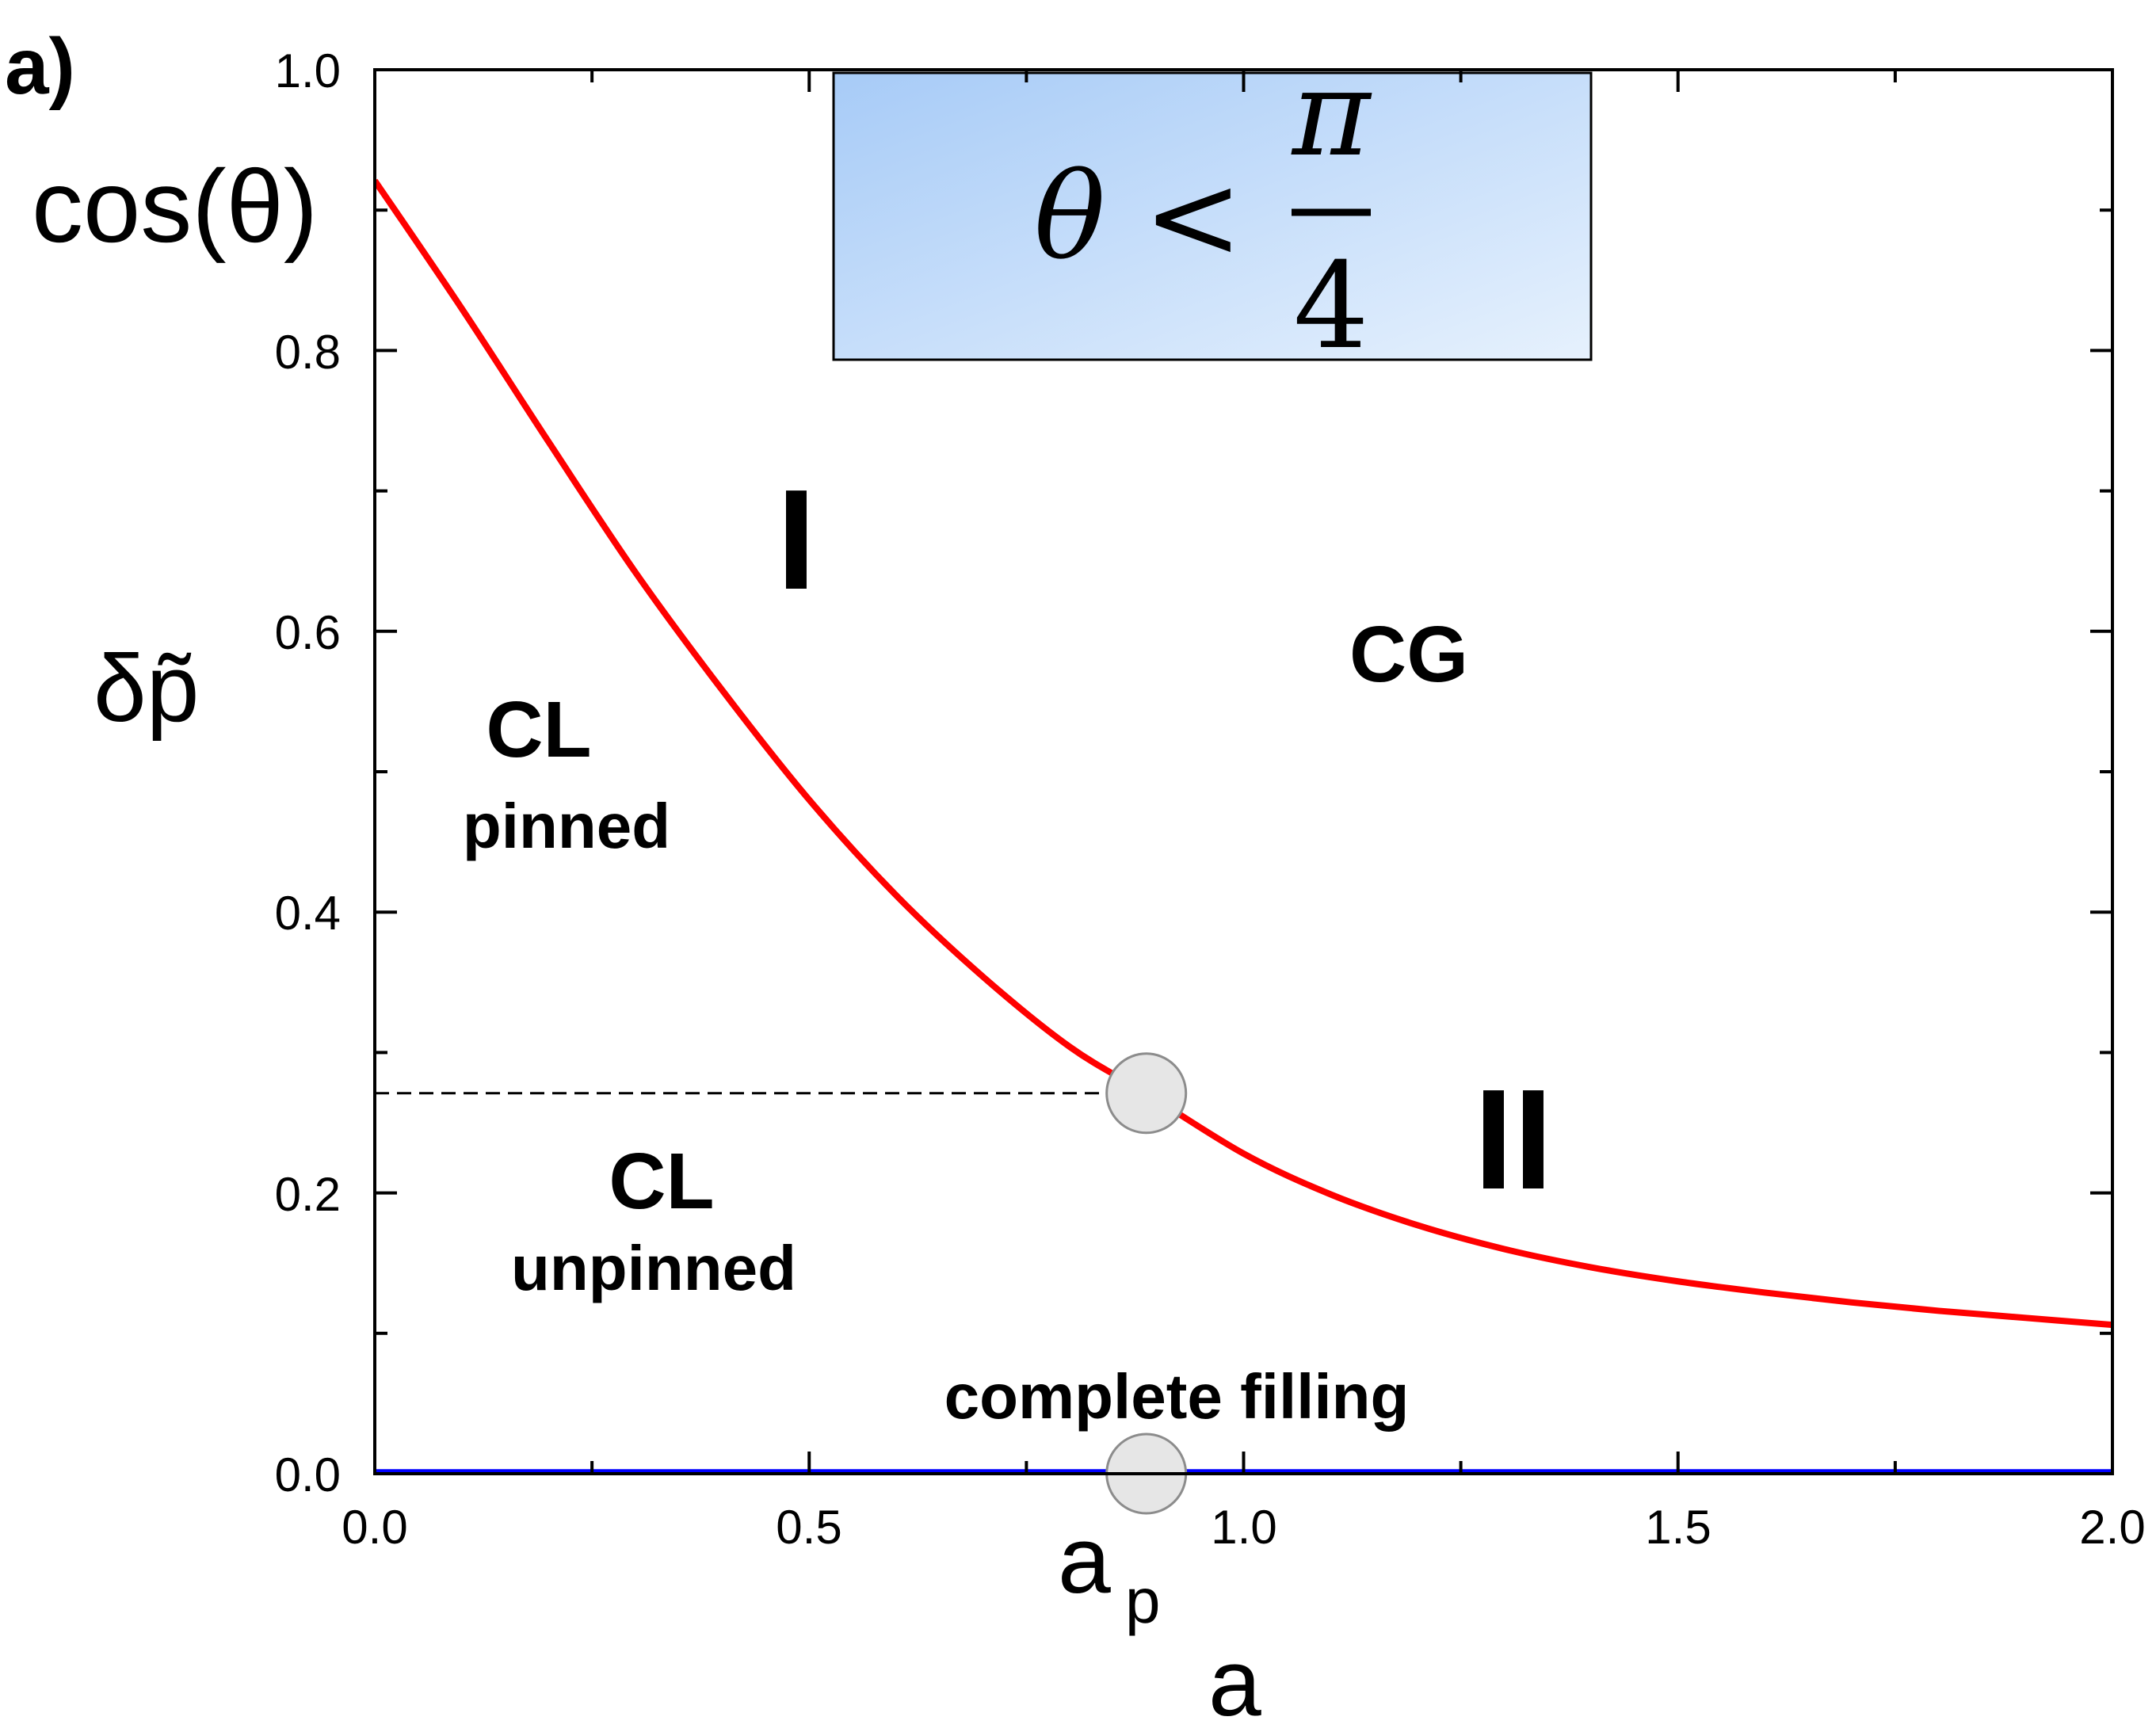  What do you see at coordinates (308, 1474) in the screenshot?
I see `y-tick-label-0: 0.0` at bounding box center [308, 1474].